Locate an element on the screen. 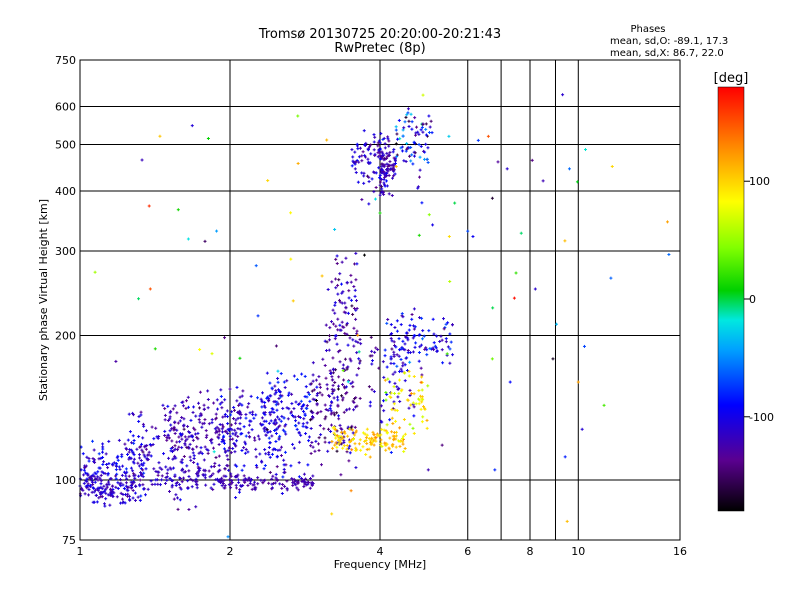 This screenshot has height=600, width=800. y-axis-label: Stationary phase Virtual Height [km] is located at coordinates (43, 300).